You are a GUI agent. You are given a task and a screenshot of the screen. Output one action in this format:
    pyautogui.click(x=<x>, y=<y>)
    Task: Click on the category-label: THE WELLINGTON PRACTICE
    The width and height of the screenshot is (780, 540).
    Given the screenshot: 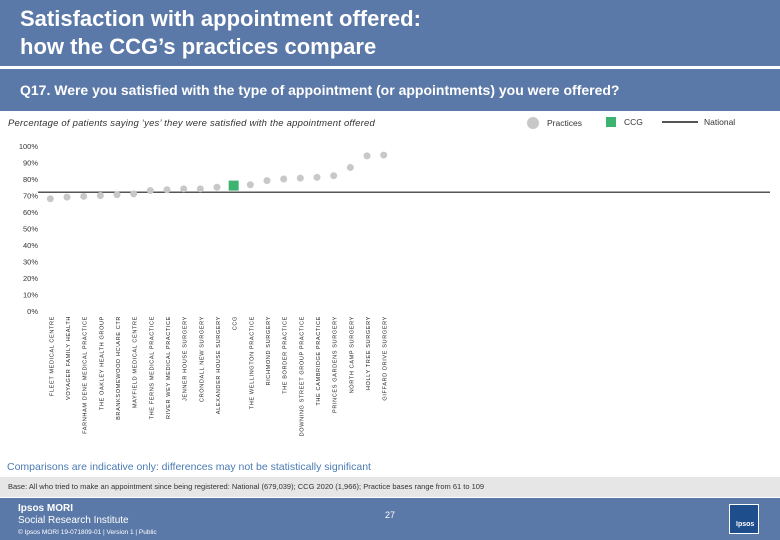 What is the action you would take?
    pyautogui.click(x=252, y=362)
    